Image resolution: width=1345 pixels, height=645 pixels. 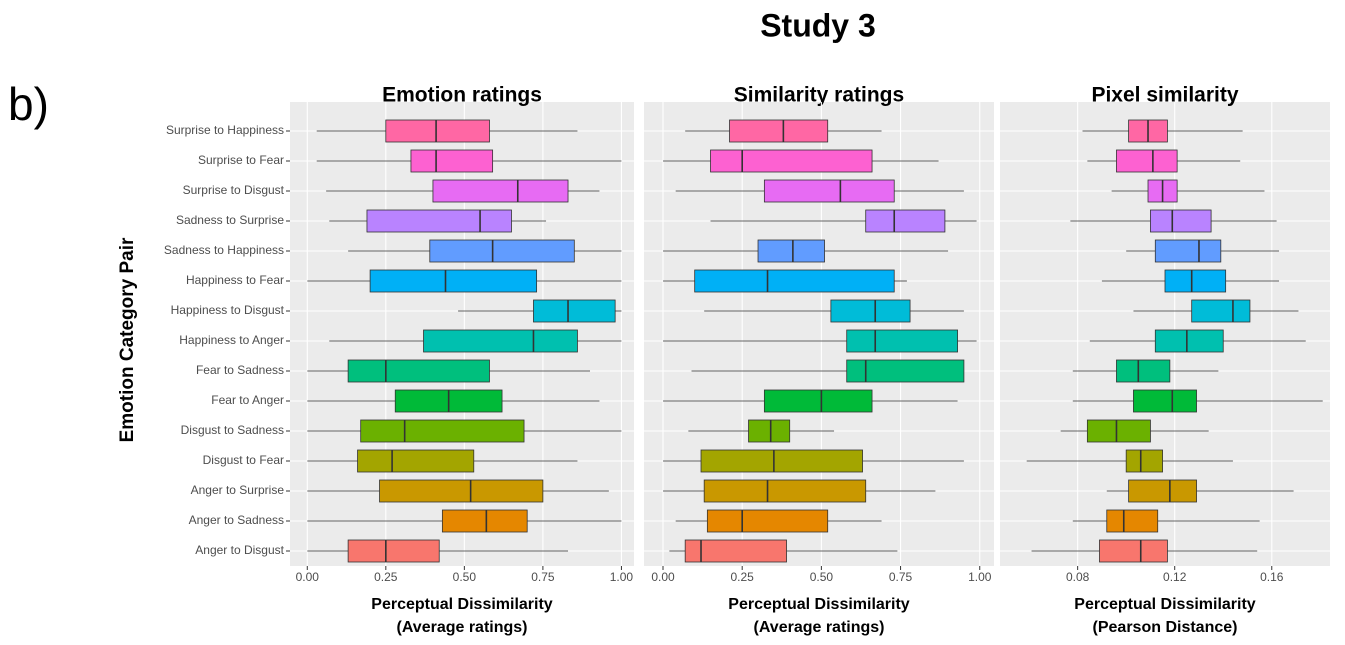 What do you see at coordinates (819, 95) in the screenshot?
I see `panel-title: Similarity ratings` at bounding box center [819, 95].